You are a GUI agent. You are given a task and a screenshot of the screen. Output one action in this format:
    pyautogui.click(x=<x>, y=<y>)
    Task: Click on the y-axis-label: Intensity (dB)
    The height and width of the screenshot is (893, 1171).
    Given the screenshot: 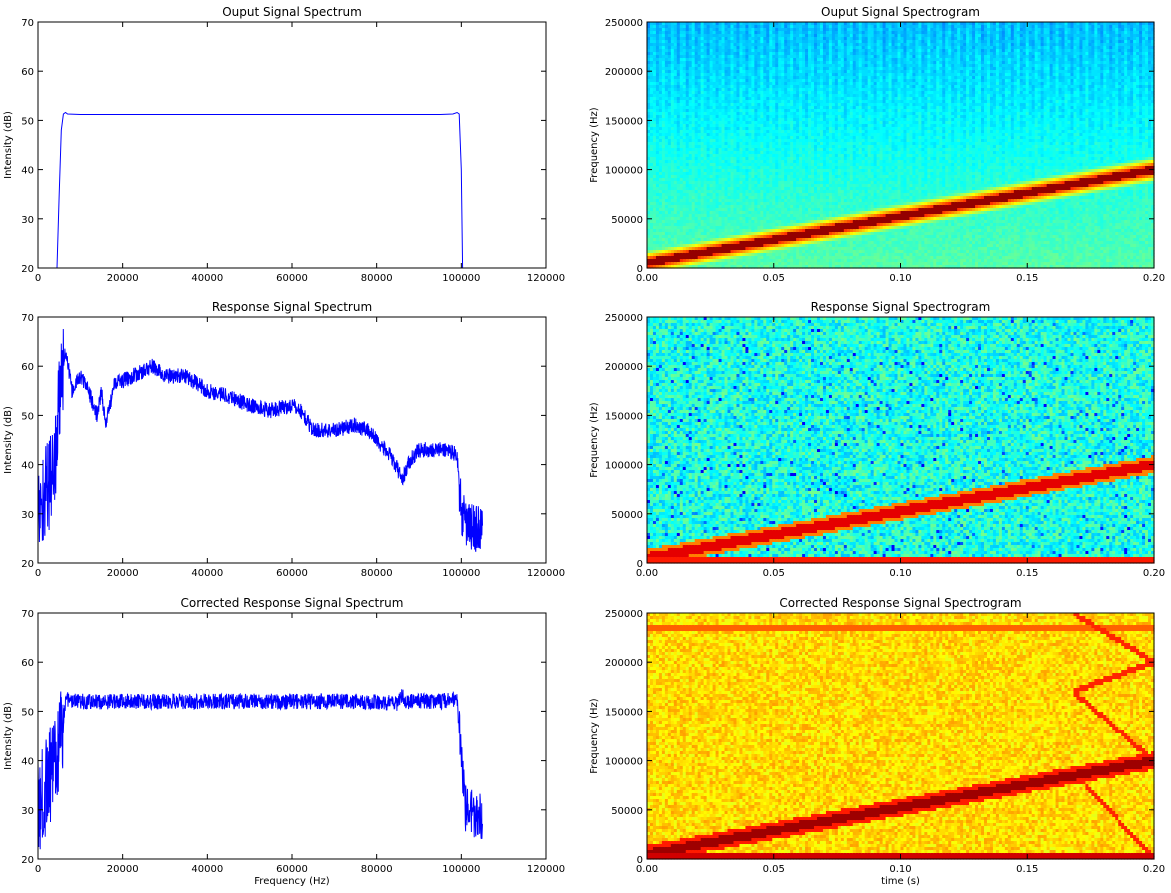 What is the action you would take?
    pyautogui.click(x=8, y=145)
    